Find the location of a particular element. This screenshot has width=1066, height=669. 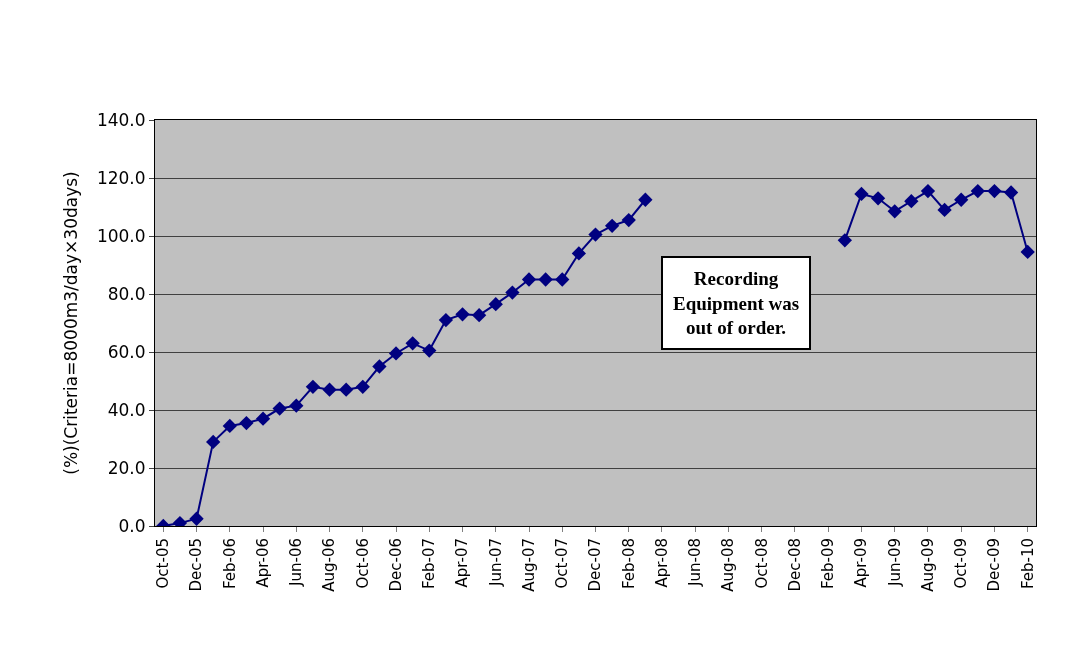

x-tick-label: Oct-06 is located at coordinates (362, 563).